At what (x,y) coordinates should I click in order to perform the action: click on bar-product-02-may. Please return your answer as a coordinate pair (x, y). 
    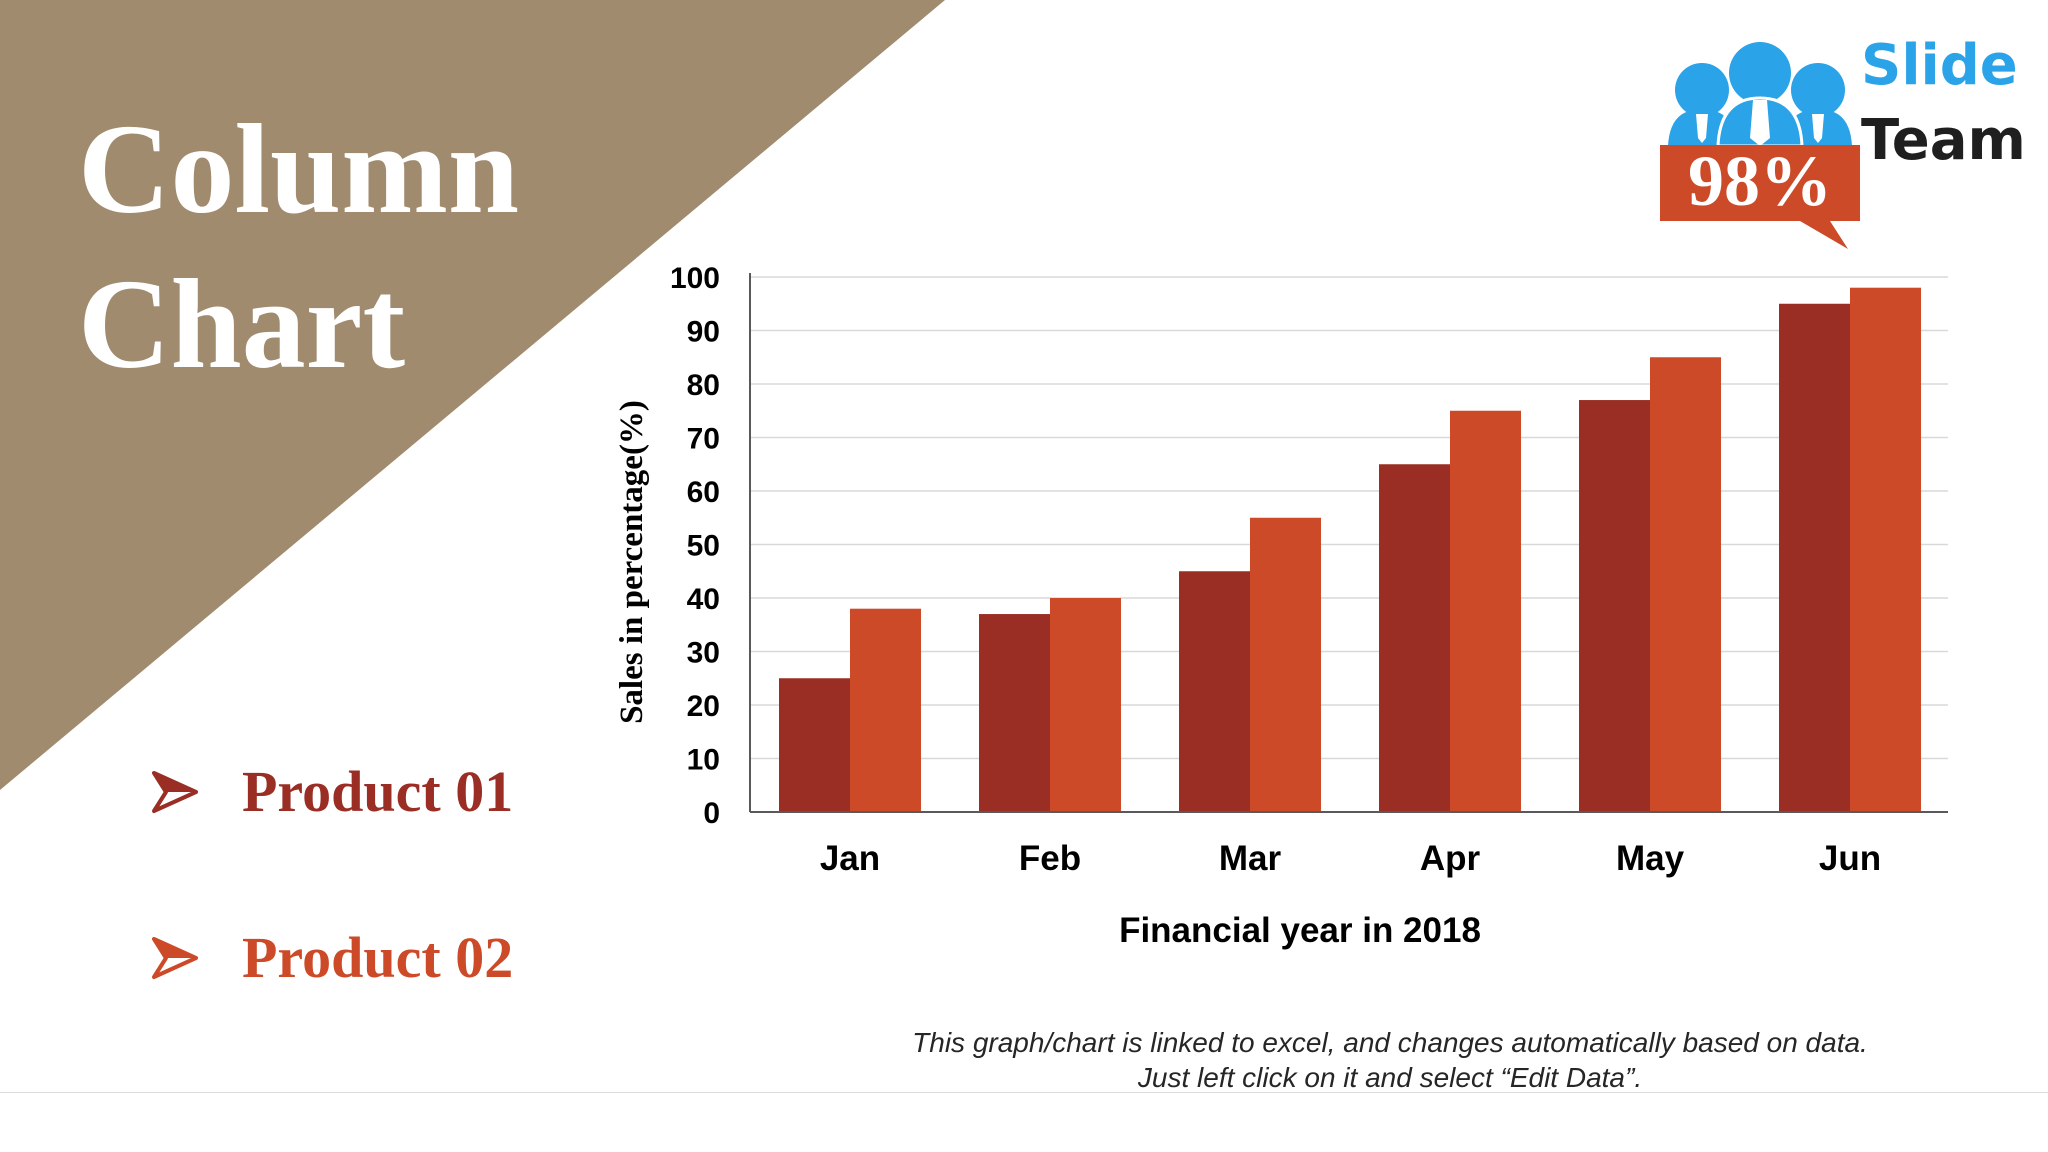
    Looking at the image, I should click on (1685, 584).